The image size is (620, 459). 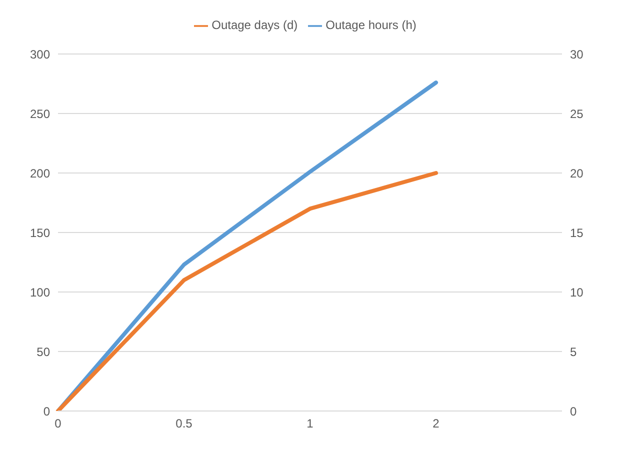 I want to click on y-tick-label: 50, so click(x=43, y=351).